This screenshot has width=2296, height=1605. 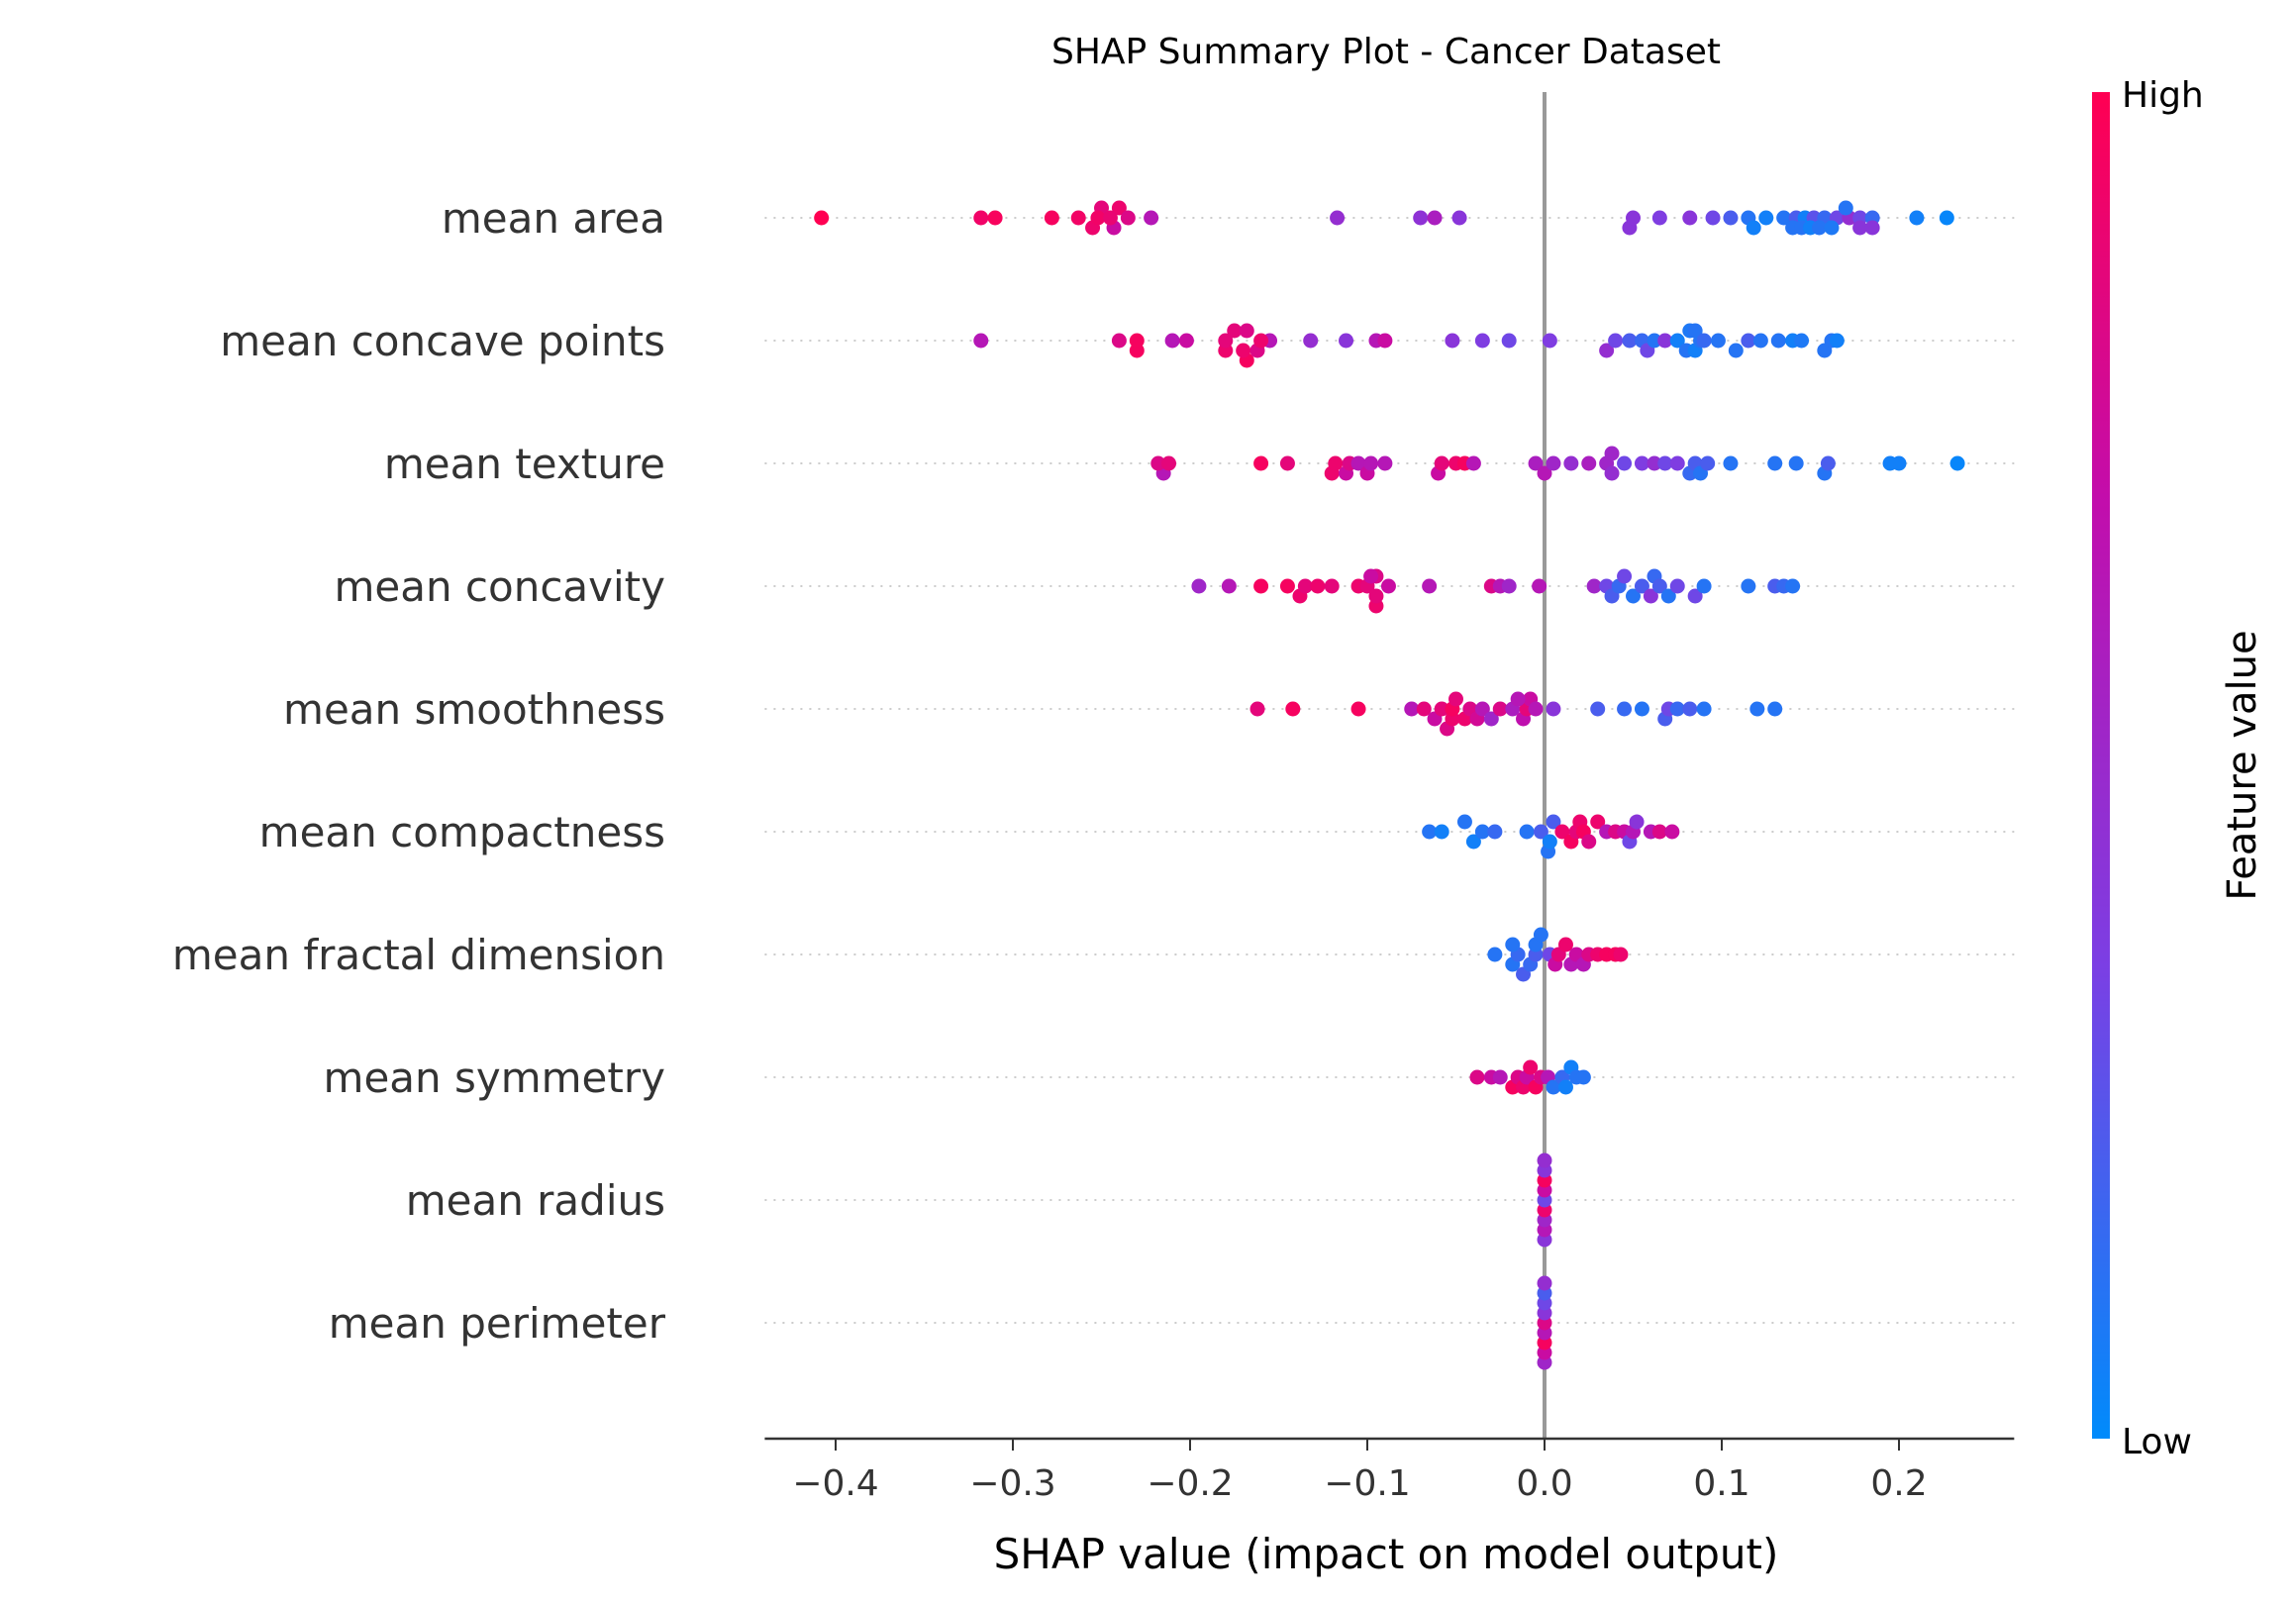 What do you see at coordinates (835, 1484) in the screenshot?
I see `x-tick-label: −0.4` at bounding box center [835, 1484].